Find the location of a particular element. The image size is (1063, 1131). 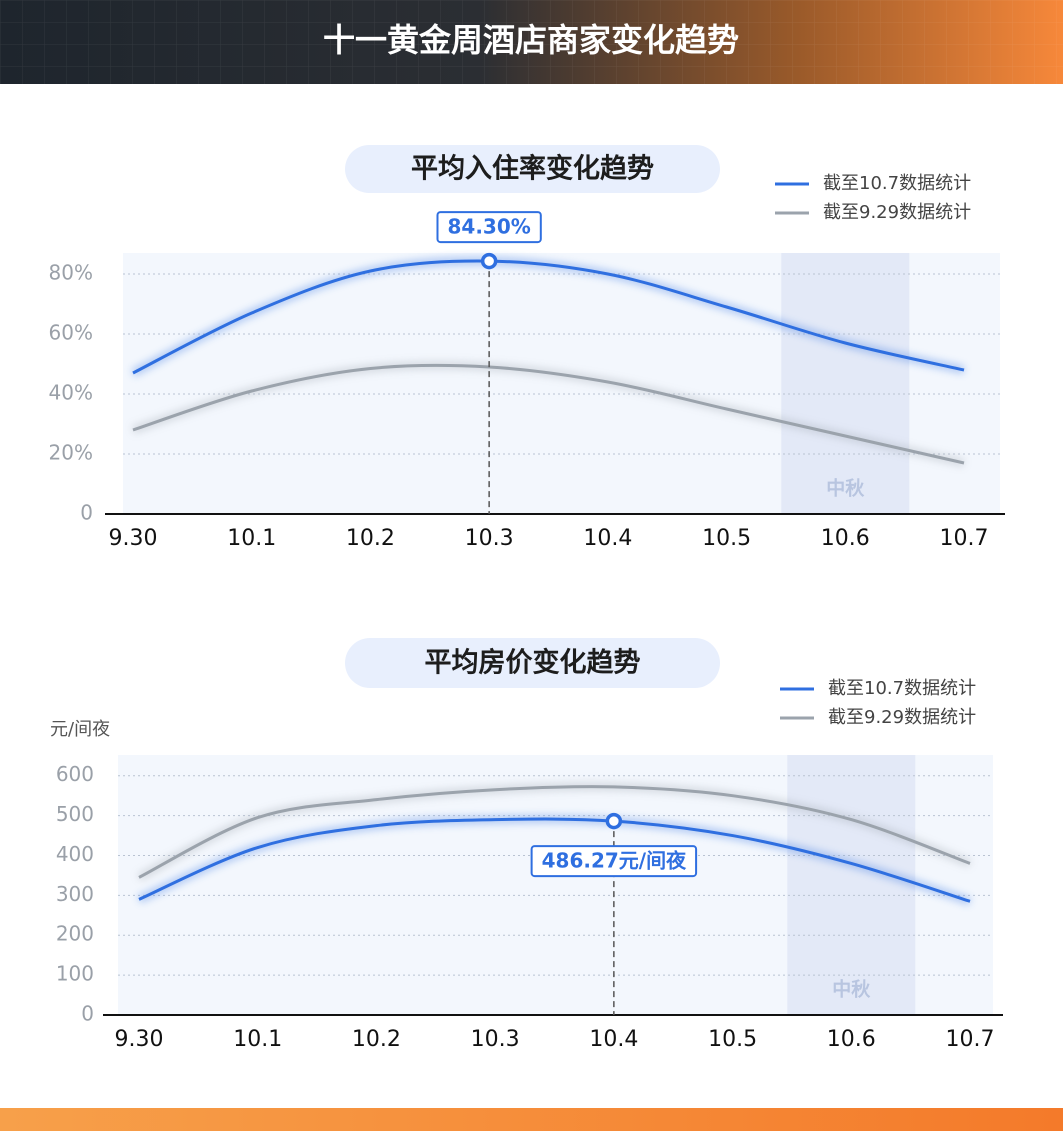

y-tick-label: 100 is located at coordinates (75, 974).